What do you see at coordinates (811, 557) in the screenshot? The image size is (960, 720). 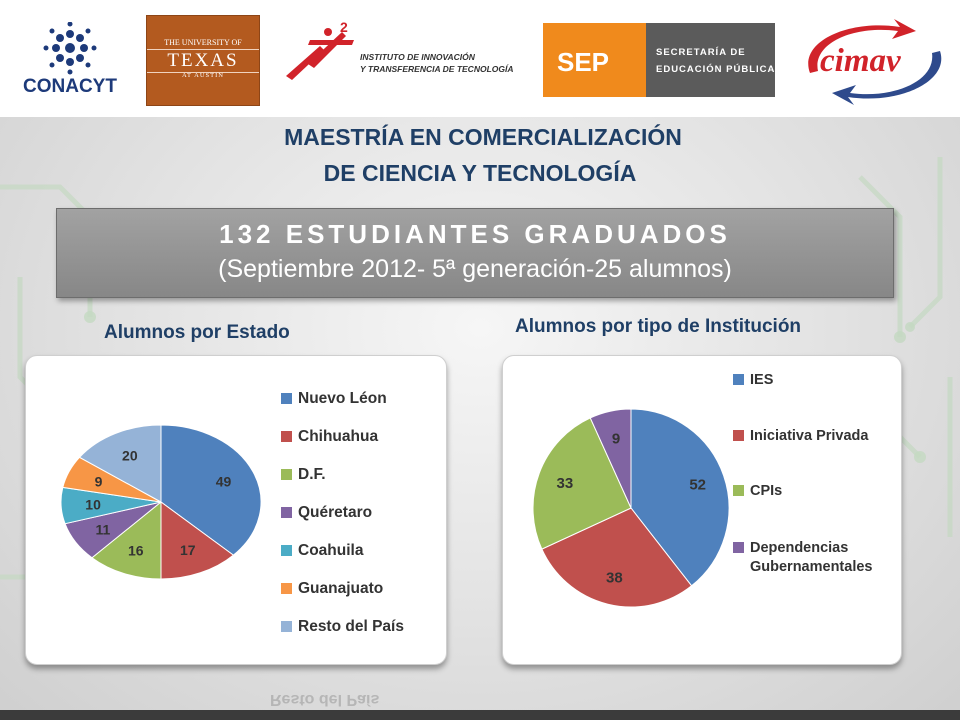 I see `chart2-legend-label-4: Dependencias Gubernamentales` at bounding box center [811, 557].